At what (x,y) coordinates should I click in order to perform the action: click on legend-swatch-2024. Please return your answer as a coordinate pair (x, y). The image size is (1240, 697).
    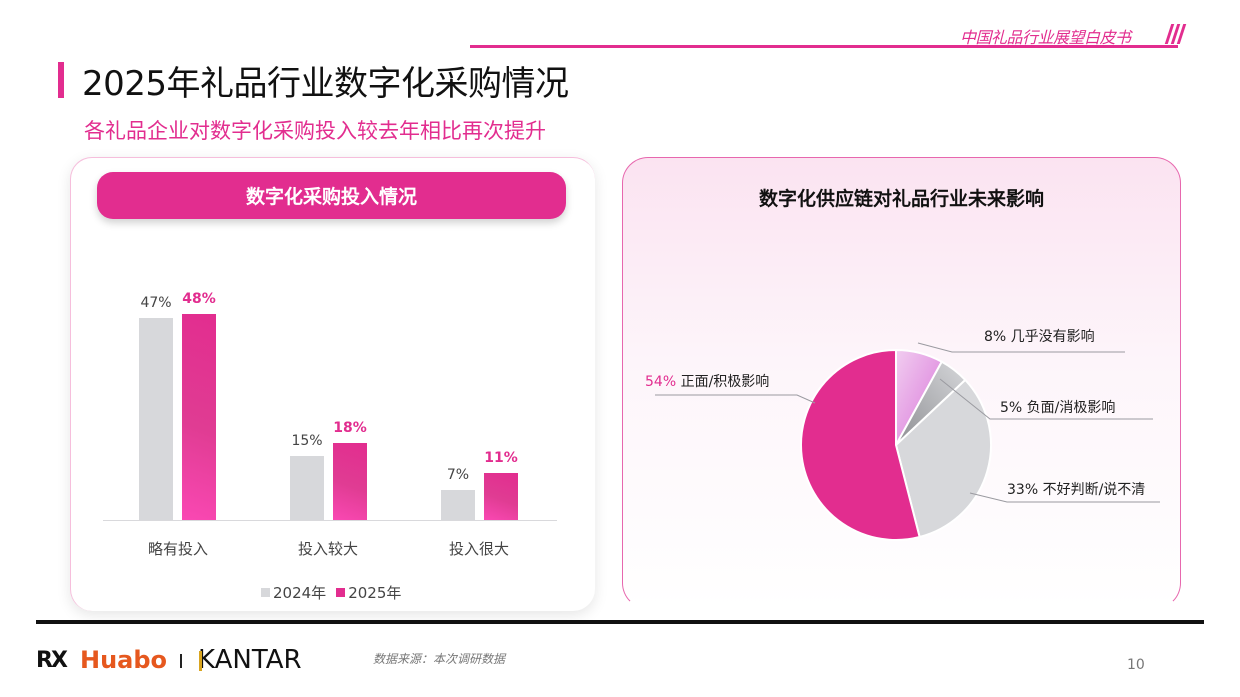
    Looking at the image, I should click on (265, 592).